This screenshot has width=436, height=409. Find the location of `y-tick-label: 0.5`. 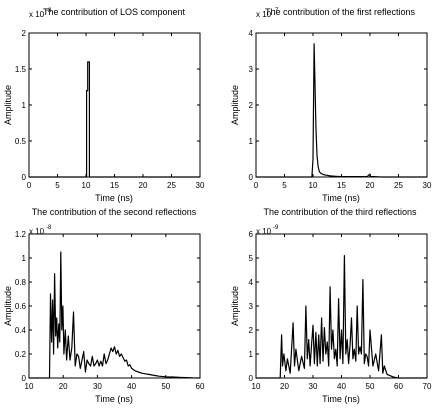

y-tick-label: 0.5 is located at coordinates (21, 141).